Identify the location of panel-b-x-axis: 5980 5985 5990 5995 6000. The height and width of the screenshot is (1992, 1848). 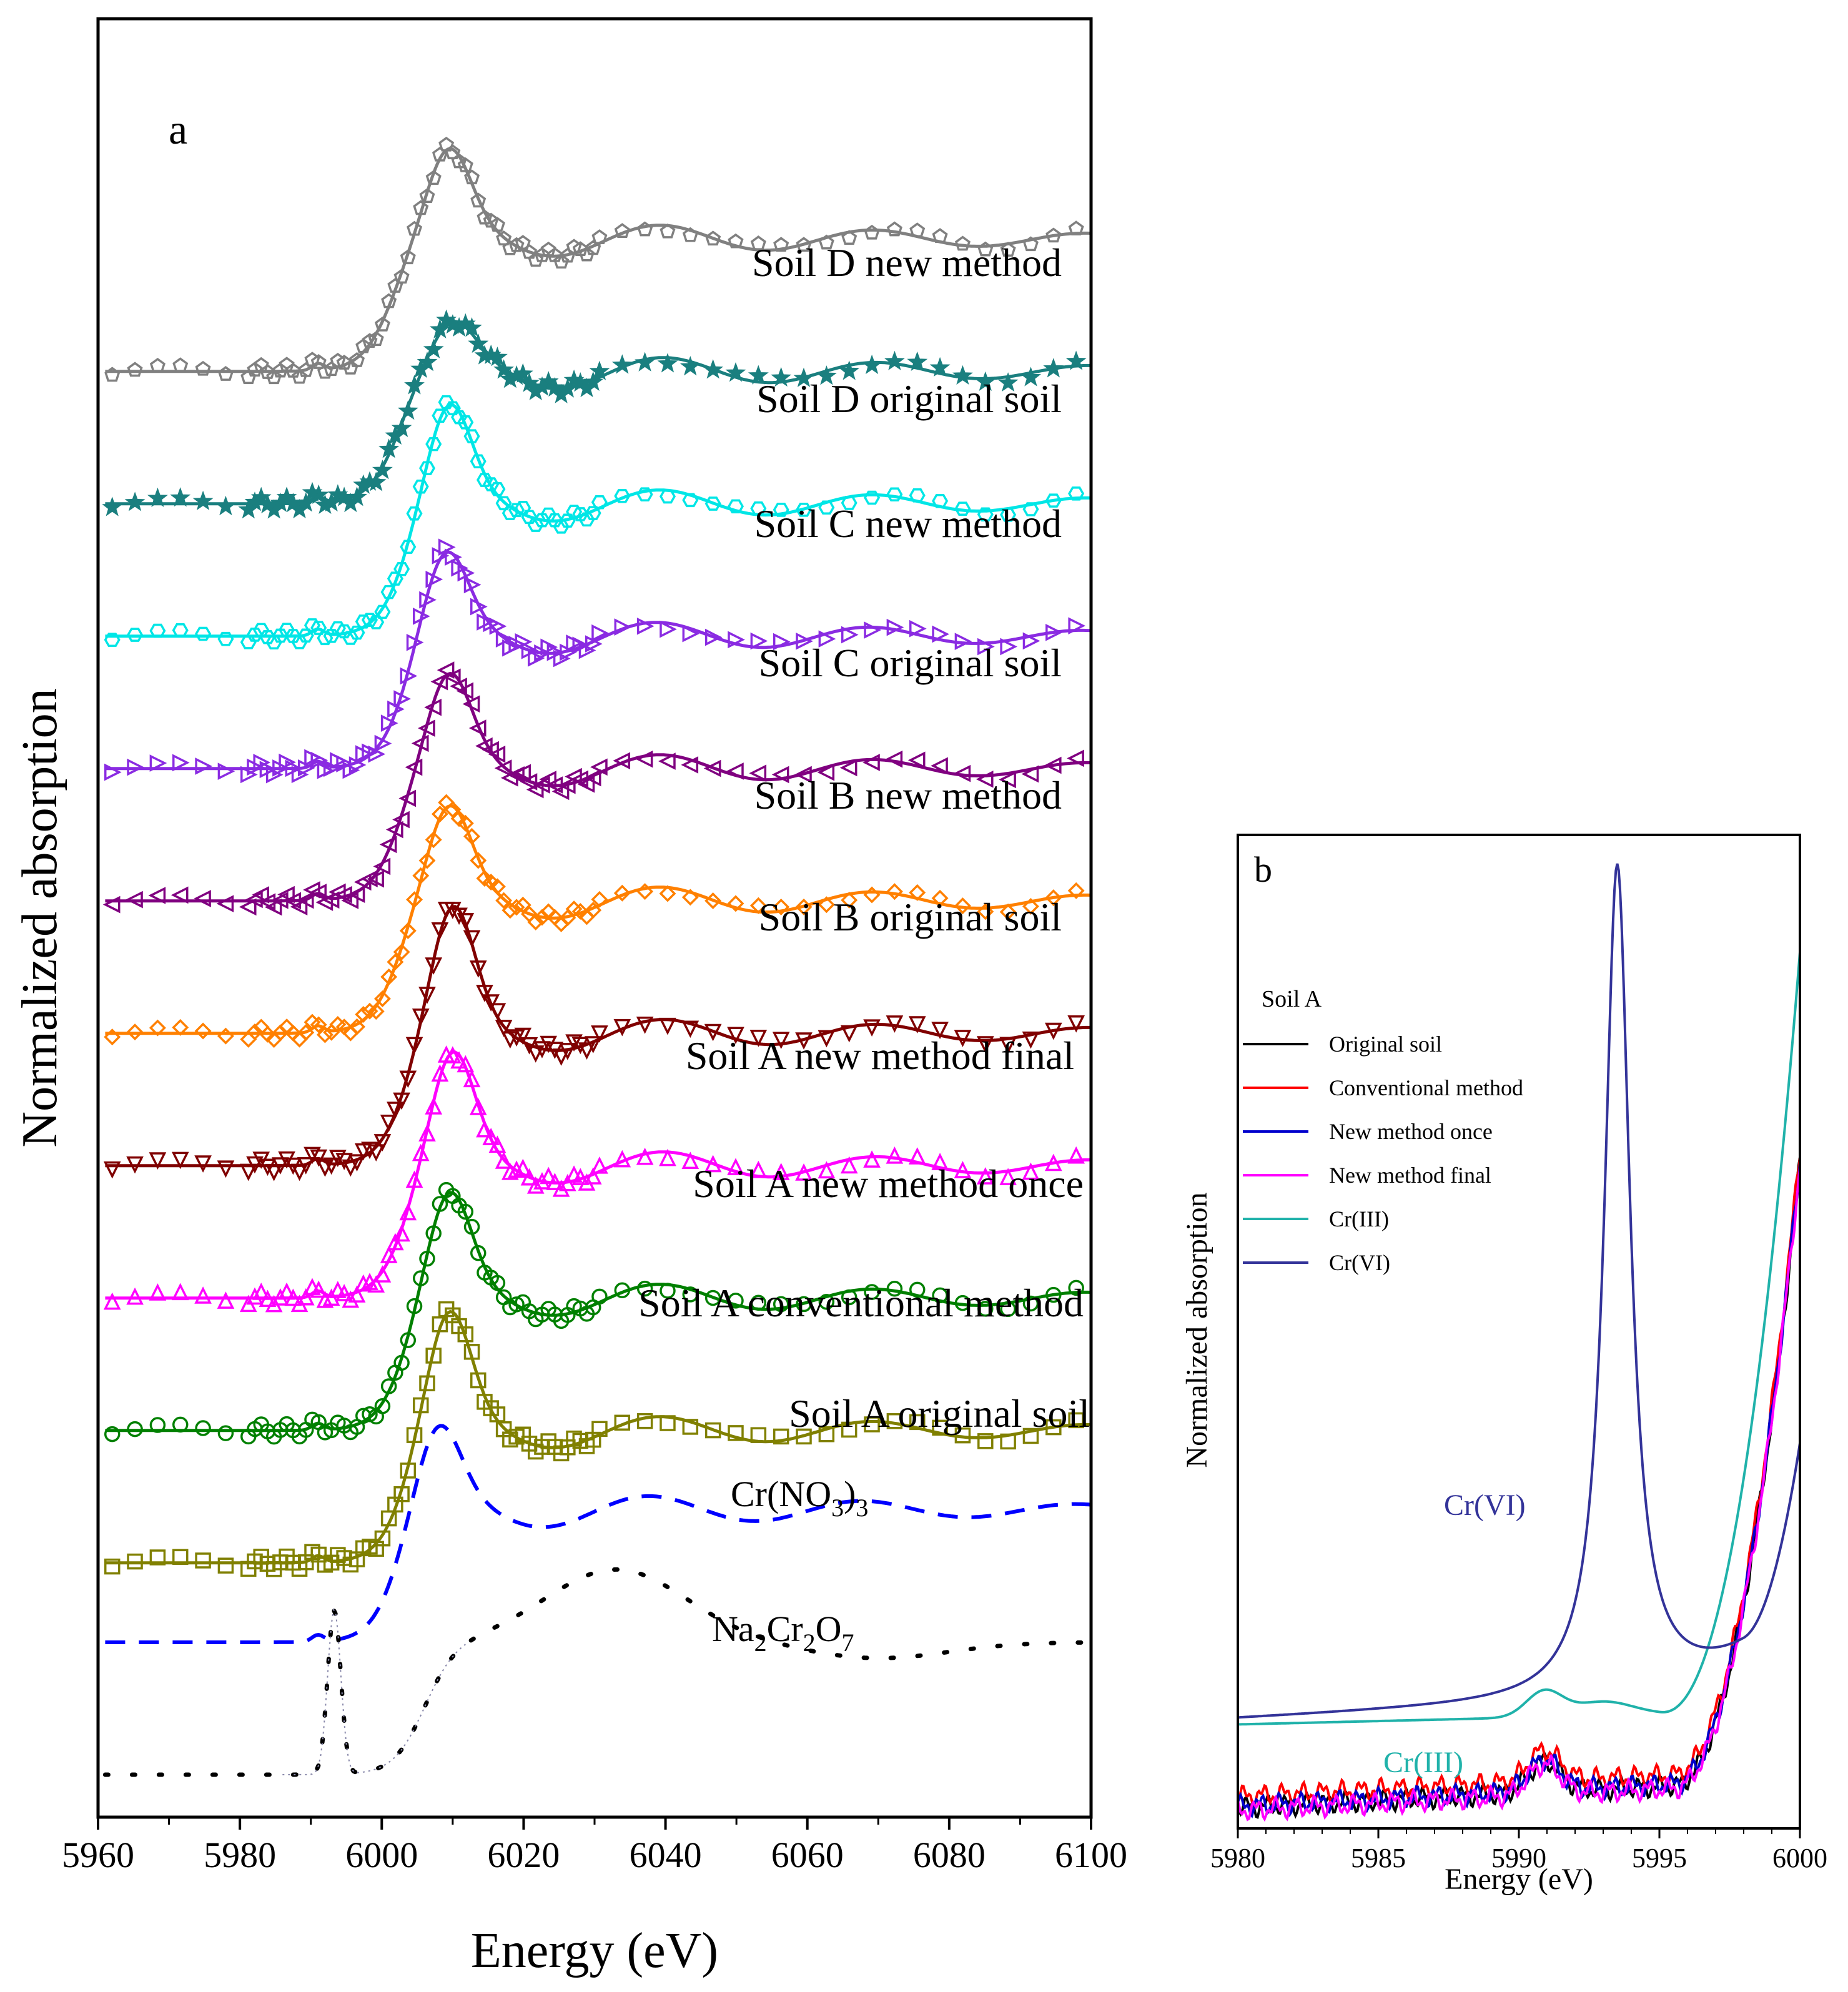
(1518, 1850).